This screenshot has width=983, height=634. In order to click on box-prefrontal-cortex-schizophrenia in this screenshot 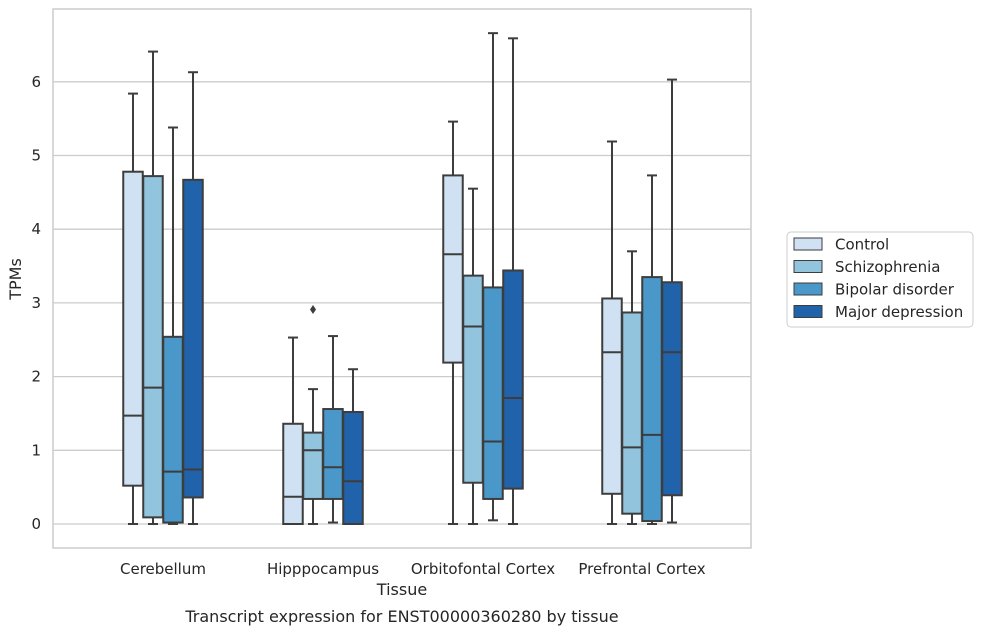, I will do `click(632, 387)`.